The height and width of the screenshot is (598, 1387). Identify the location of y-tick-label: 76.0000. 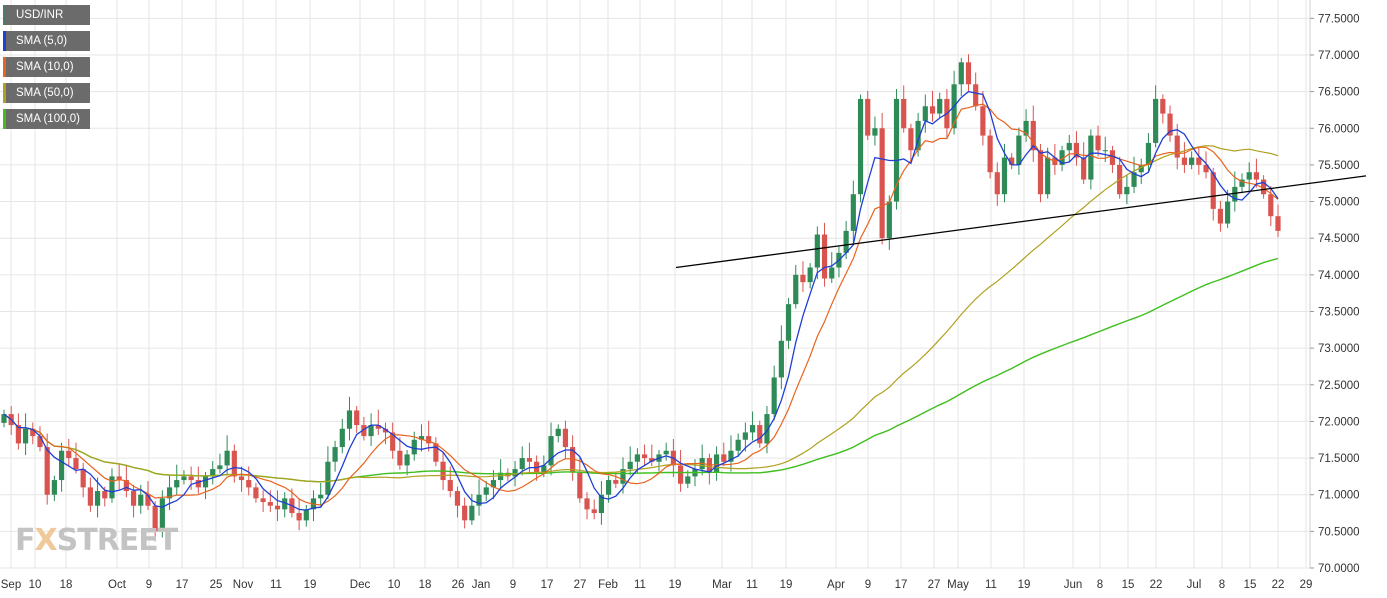
(1339, 129).